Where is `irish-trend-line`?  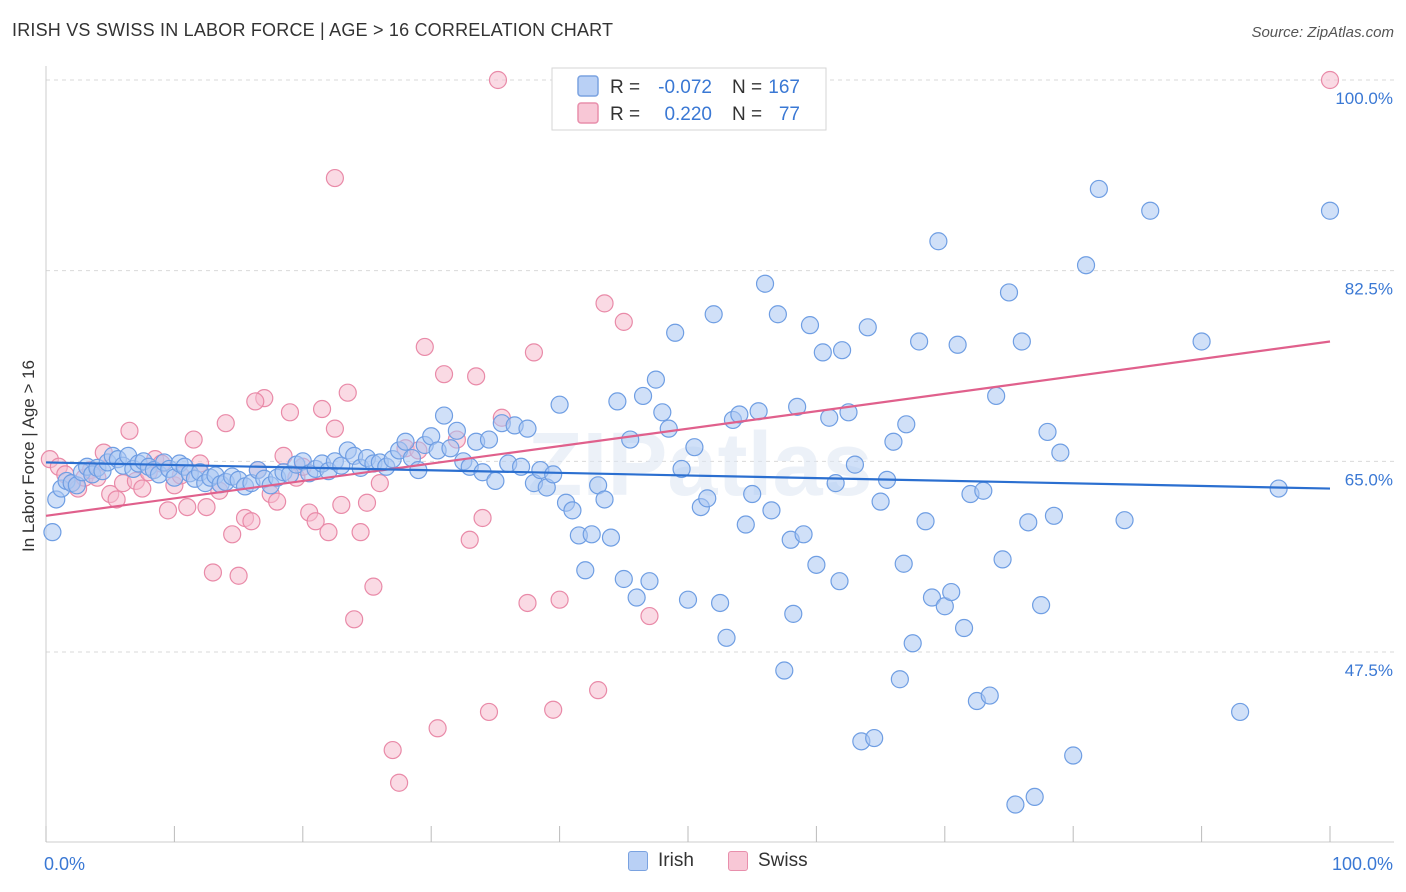
irish-trend-line is located at coordinates (688, 475).